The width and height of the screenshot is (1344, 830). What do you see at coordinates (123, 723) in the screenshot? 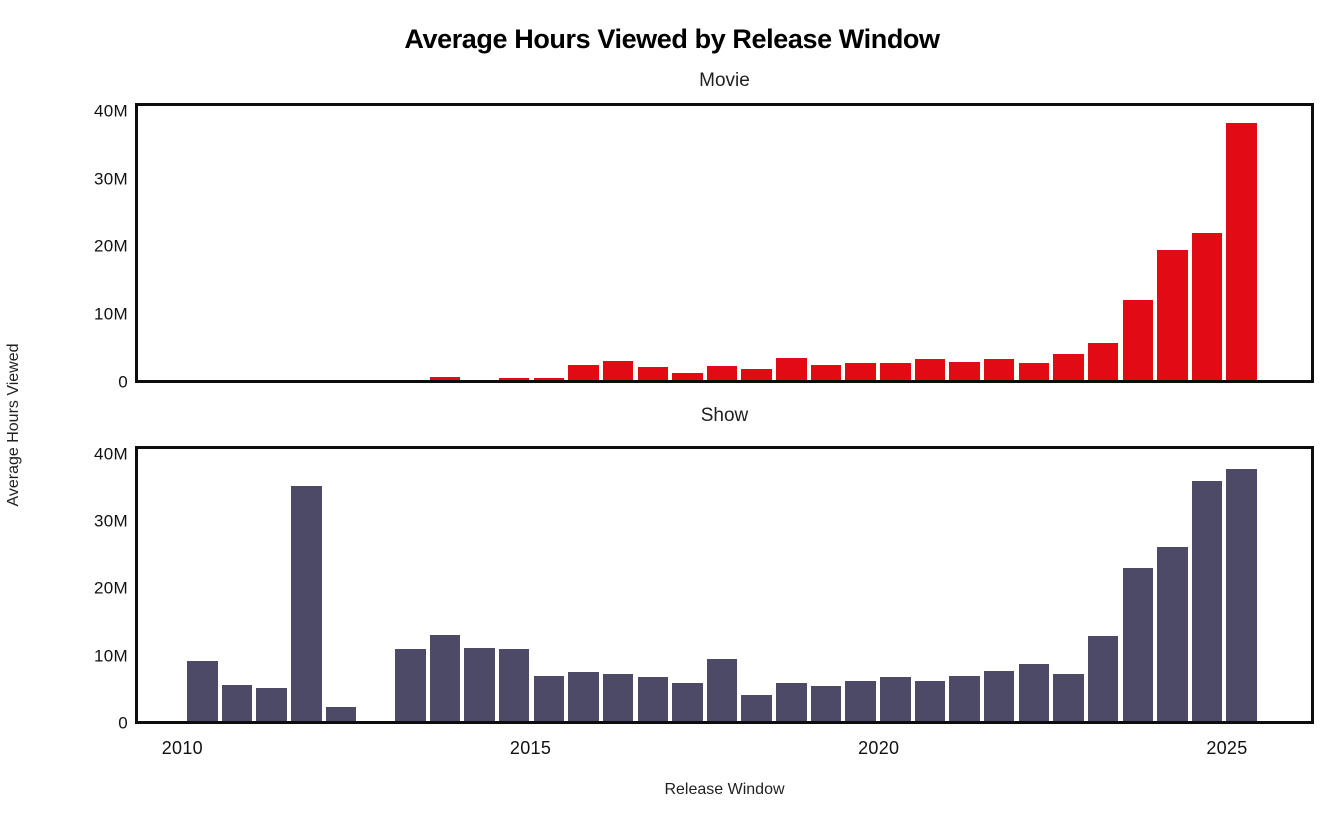
I see `show-y-tick-label: 0` at bounding box center [123, 723].